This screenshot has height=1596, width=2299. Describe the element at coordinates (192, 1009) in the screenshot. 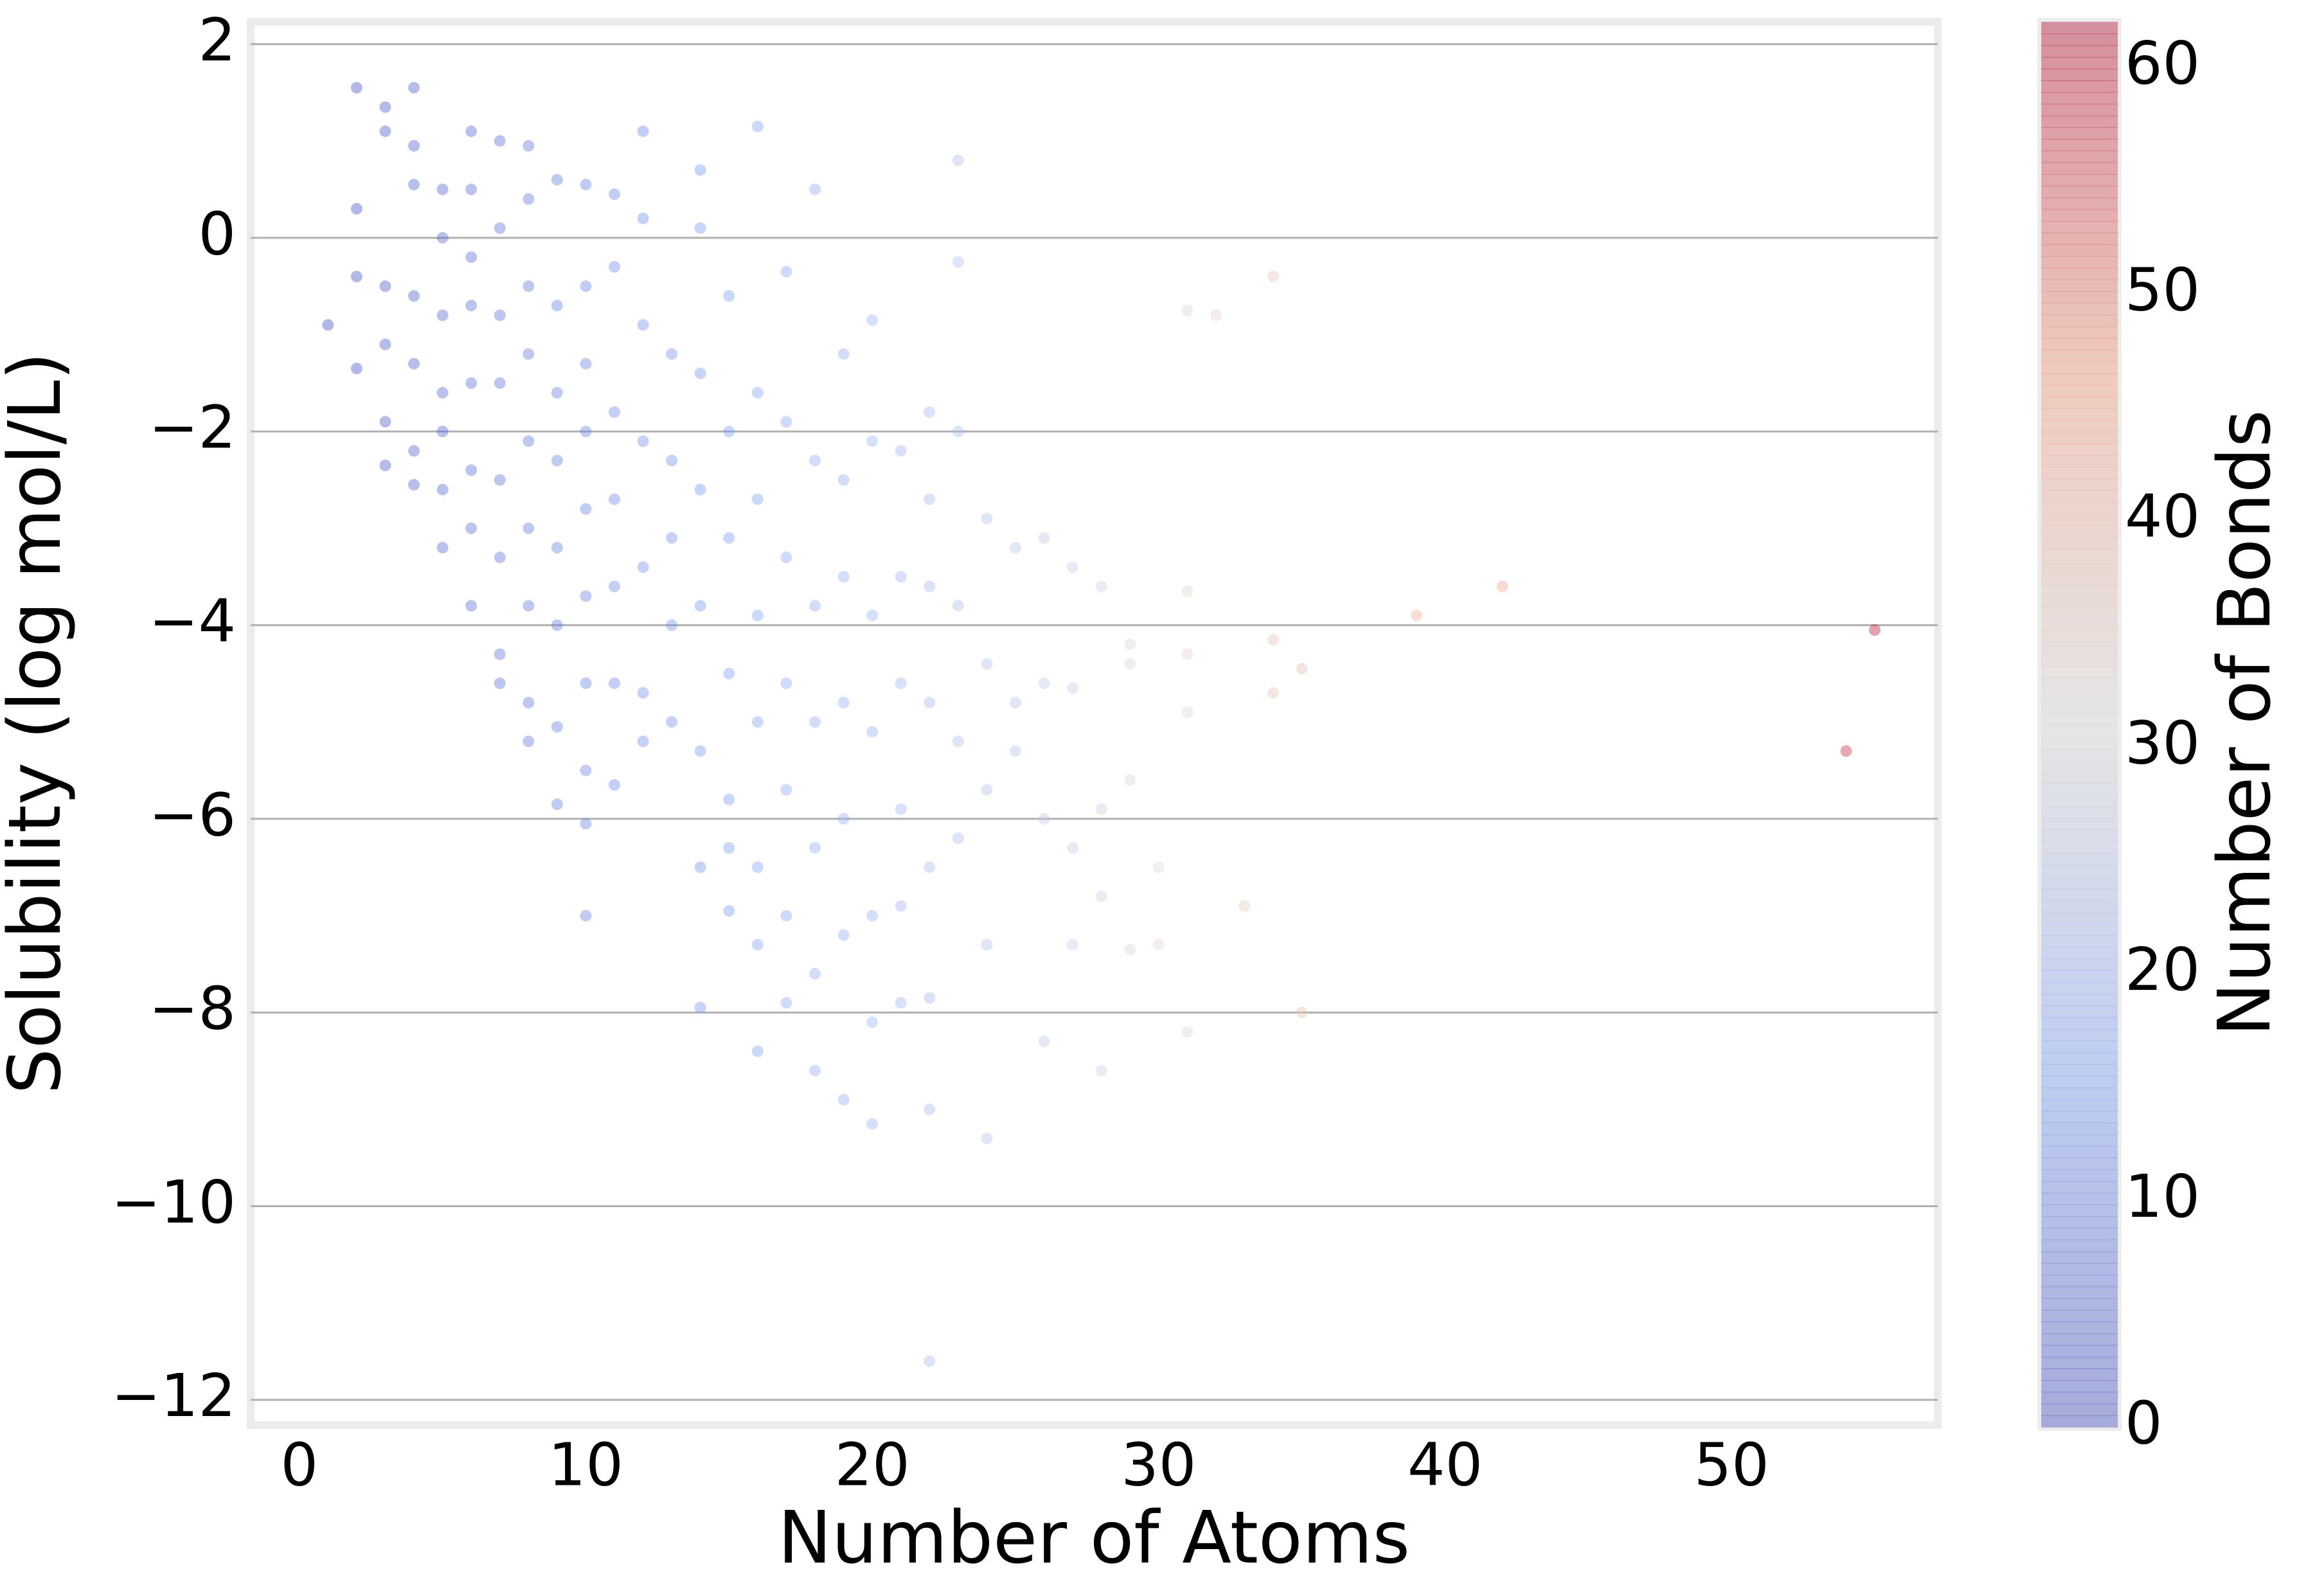

I see `y-tick-label: −8` at that location.